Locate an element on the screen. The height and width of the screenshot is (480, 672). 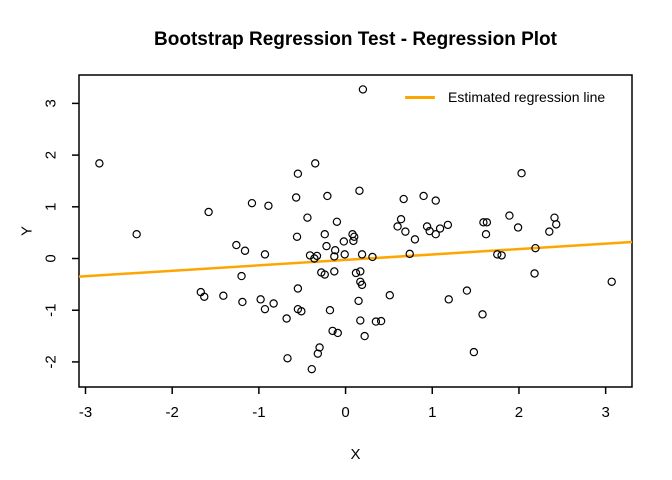
x-axis-title: X is located at coordinates (355, 454).